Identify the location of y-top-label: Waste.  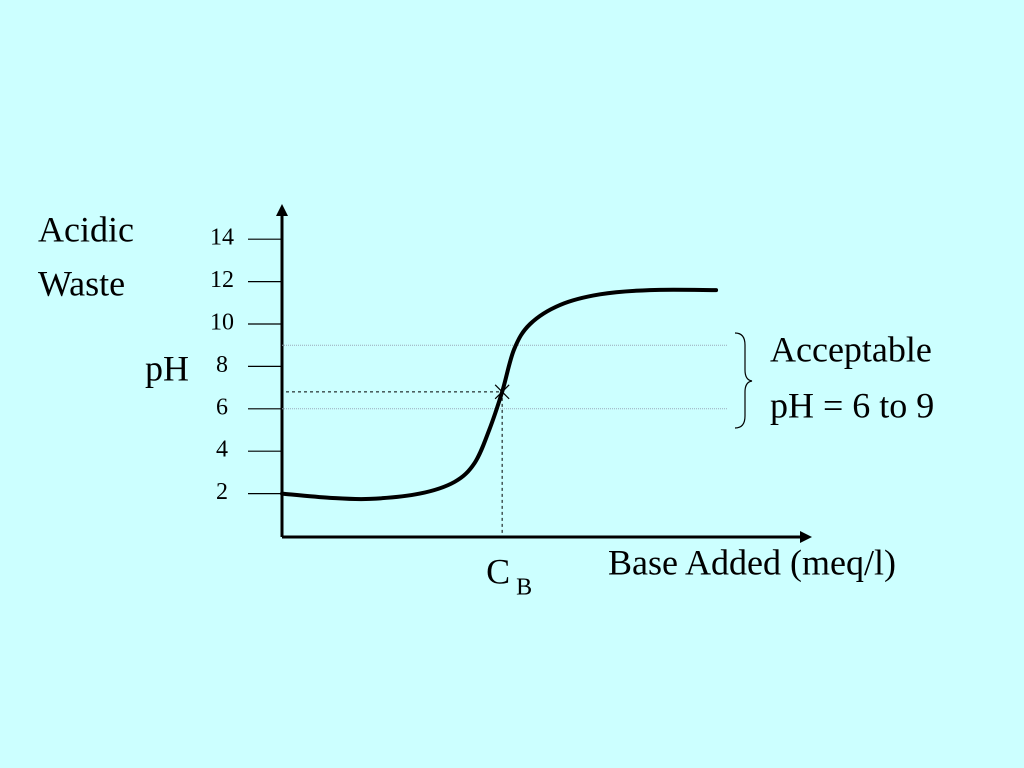
(81, 283).